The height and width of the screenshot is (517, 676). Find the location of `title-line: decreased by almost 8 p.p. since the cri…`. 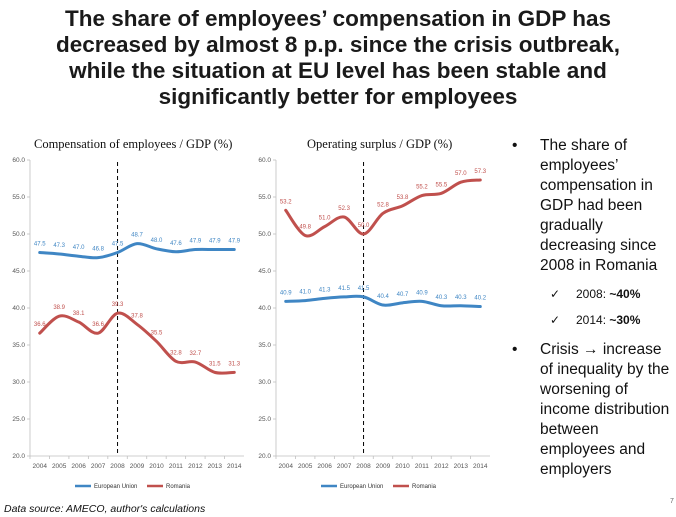

title-line: decreased by almost 8 p.p. since the cri… is located at coordinates (338, 44).